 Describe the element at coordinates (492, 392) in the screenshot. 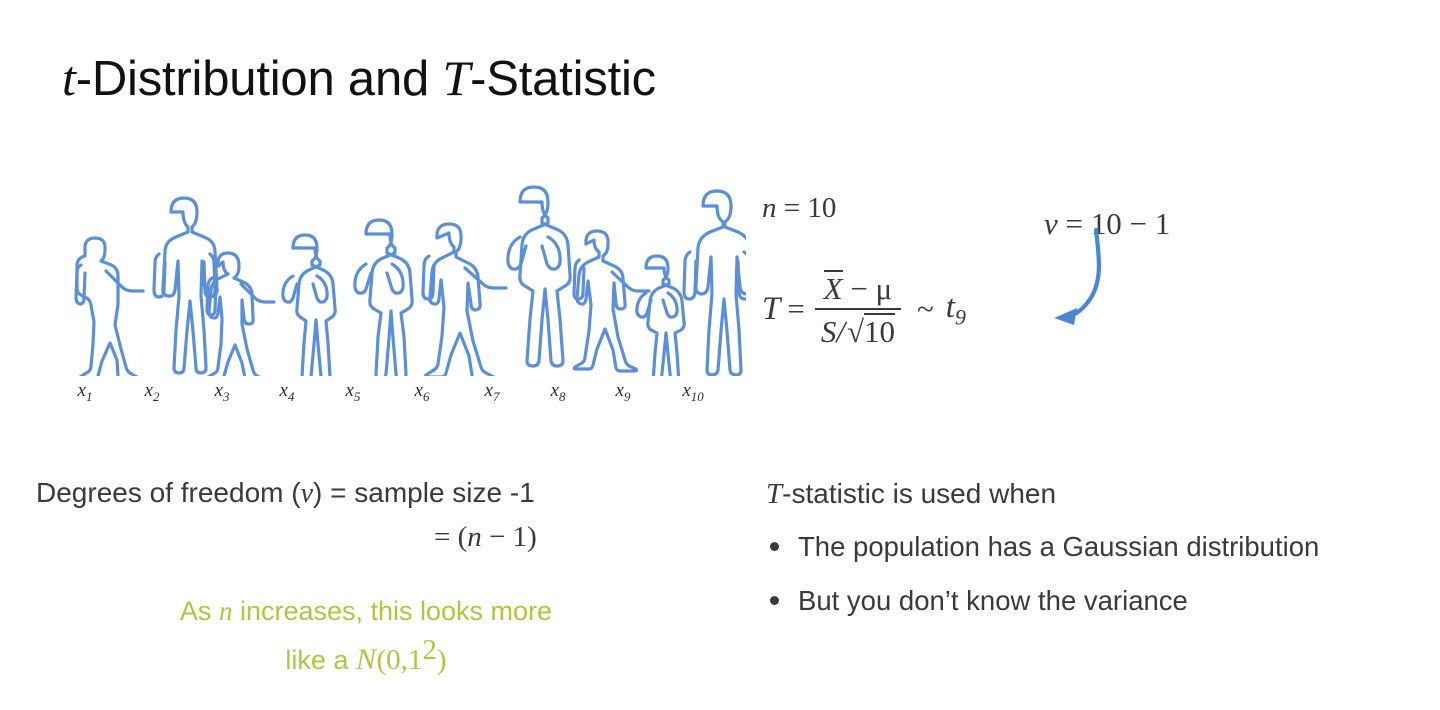

I see `sample-label-x7: x7` at that location.